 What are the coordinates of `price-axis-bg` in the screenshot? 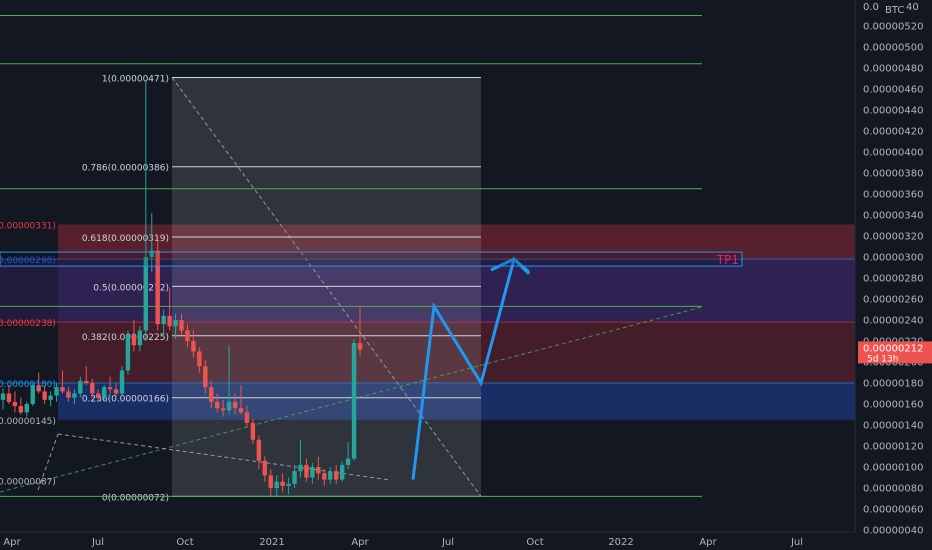 It's located at (893, 275).